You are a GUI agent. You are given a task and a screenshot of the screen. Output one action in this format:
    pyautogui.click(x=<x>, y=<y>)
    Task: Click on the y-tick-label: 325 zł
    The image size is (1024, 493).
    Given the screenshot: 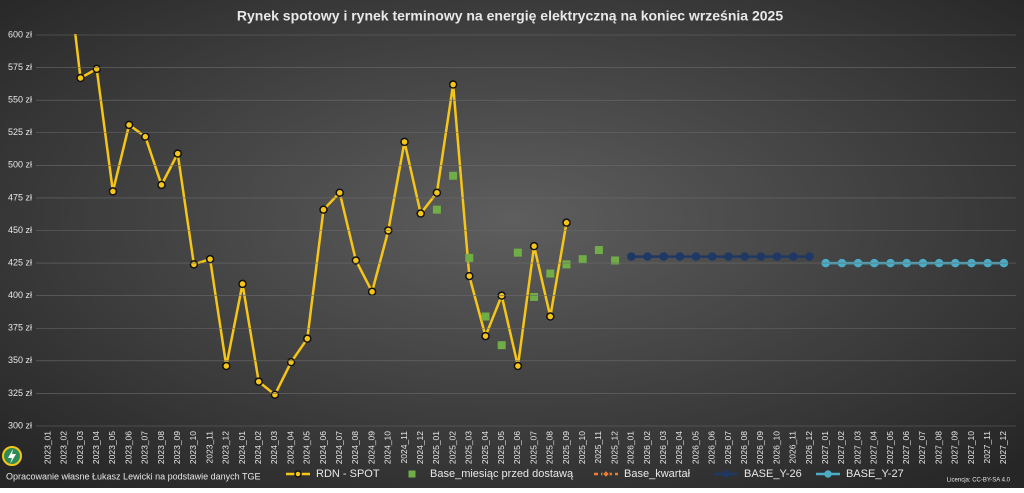 What is the action you would take?
    pyautogui.click(x=20, y=393)
    